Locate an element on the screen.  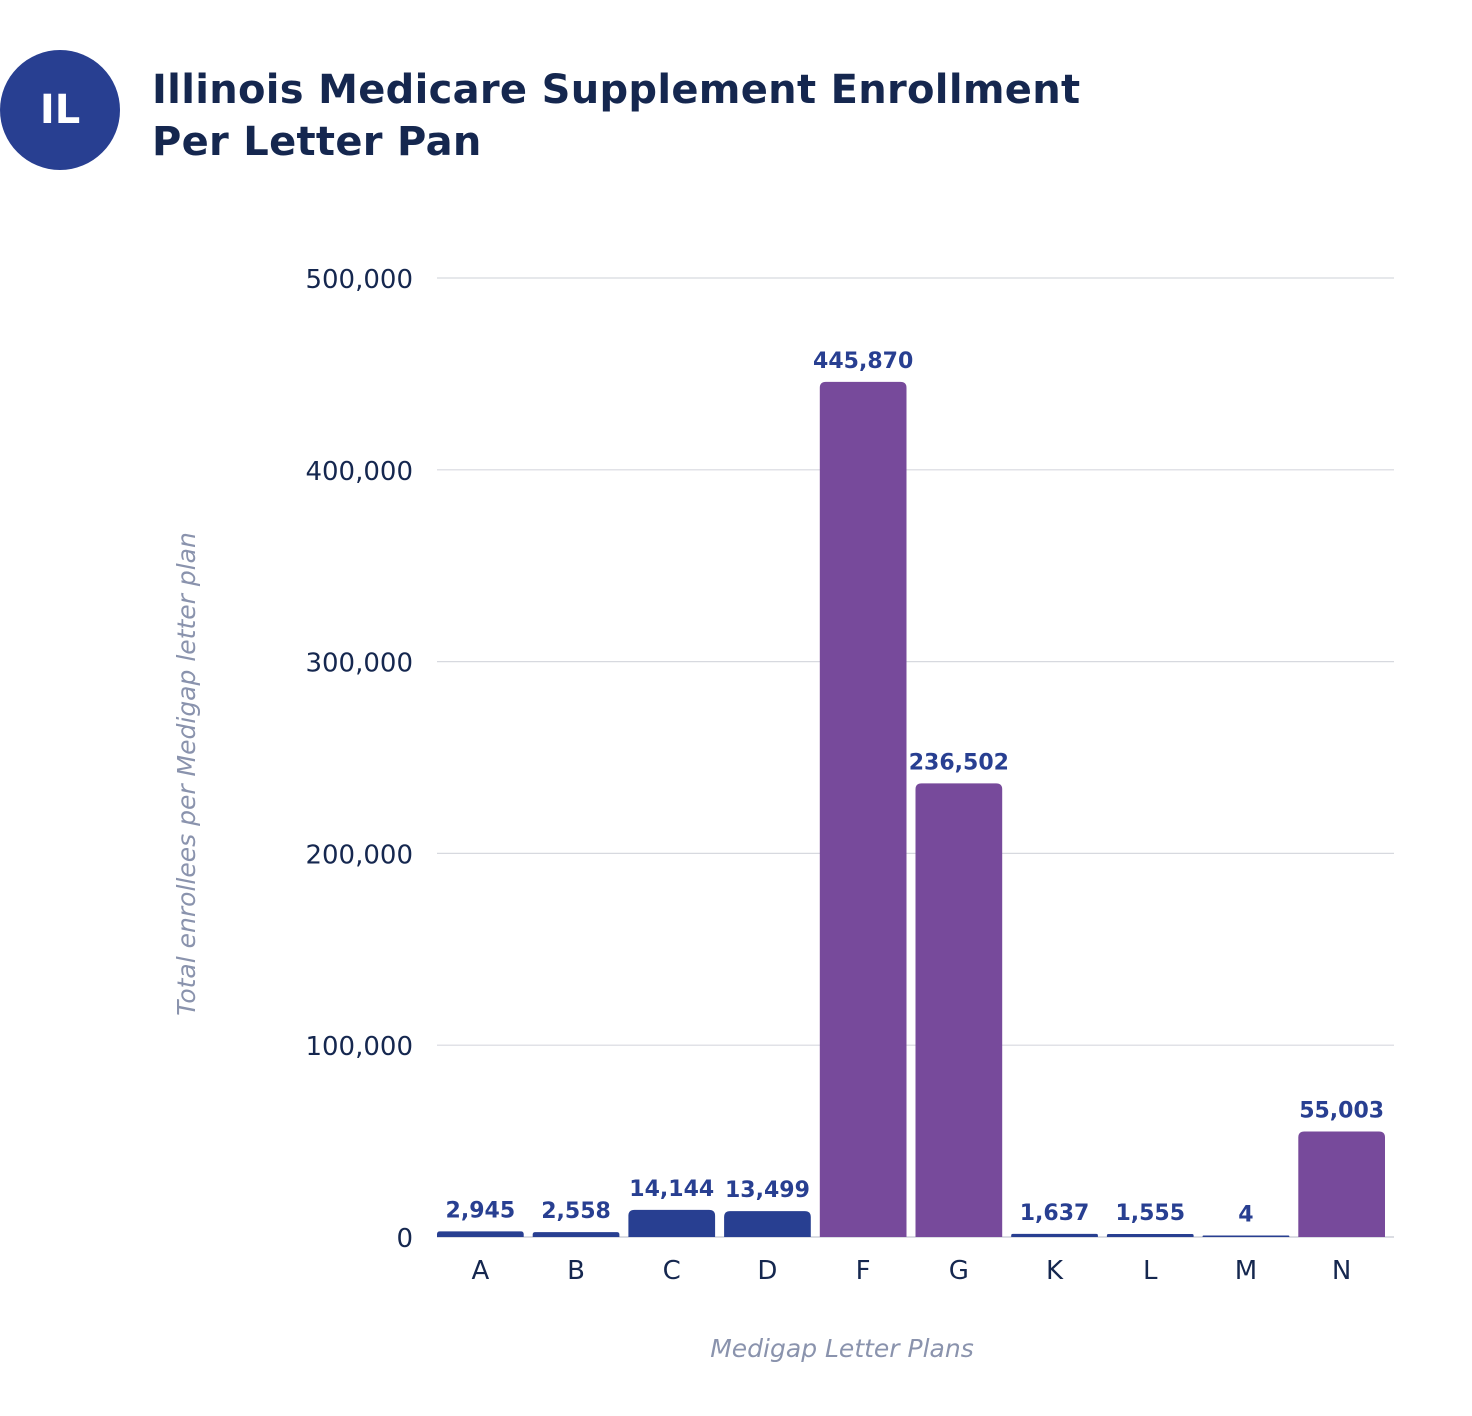
state-badge-text: IL is located at coordinates (60, 110).